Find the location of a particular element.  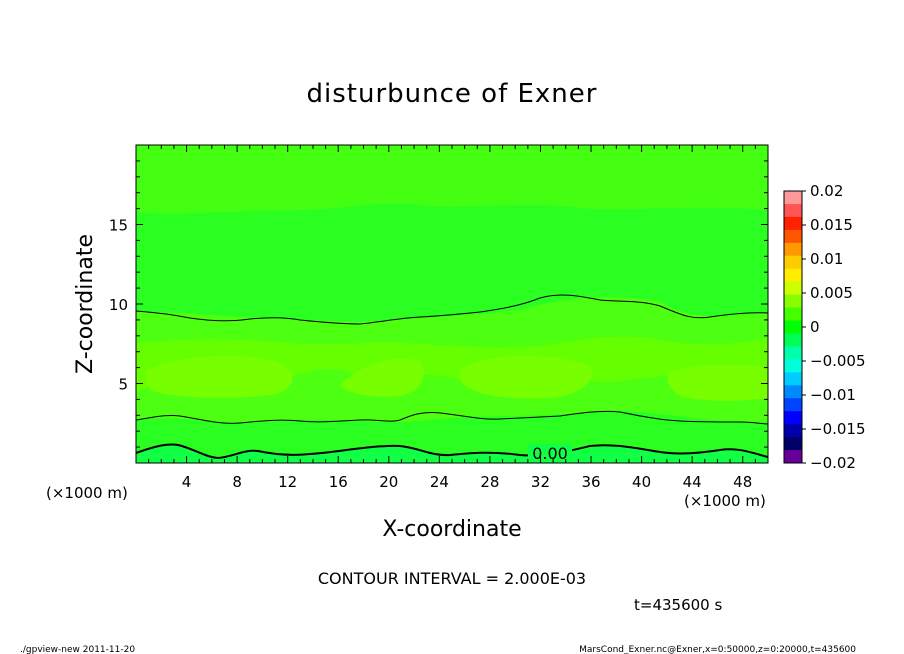

colorbar-tick-label: 0.02 is located at coordinates (826, 191).